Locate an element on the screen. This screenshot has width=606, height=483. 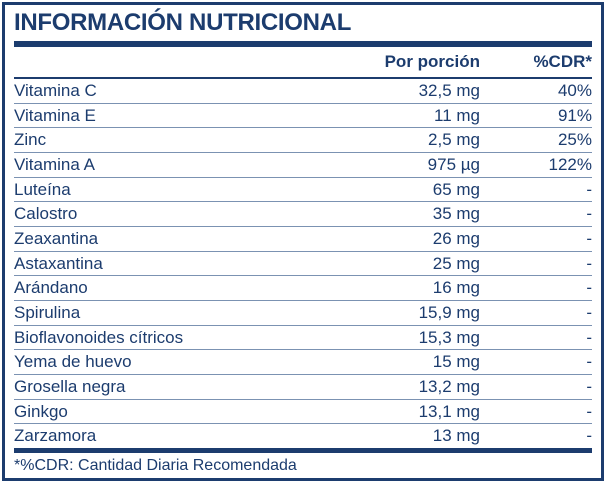
nutrient-name: Arándano is located at coordinates (51, 288).